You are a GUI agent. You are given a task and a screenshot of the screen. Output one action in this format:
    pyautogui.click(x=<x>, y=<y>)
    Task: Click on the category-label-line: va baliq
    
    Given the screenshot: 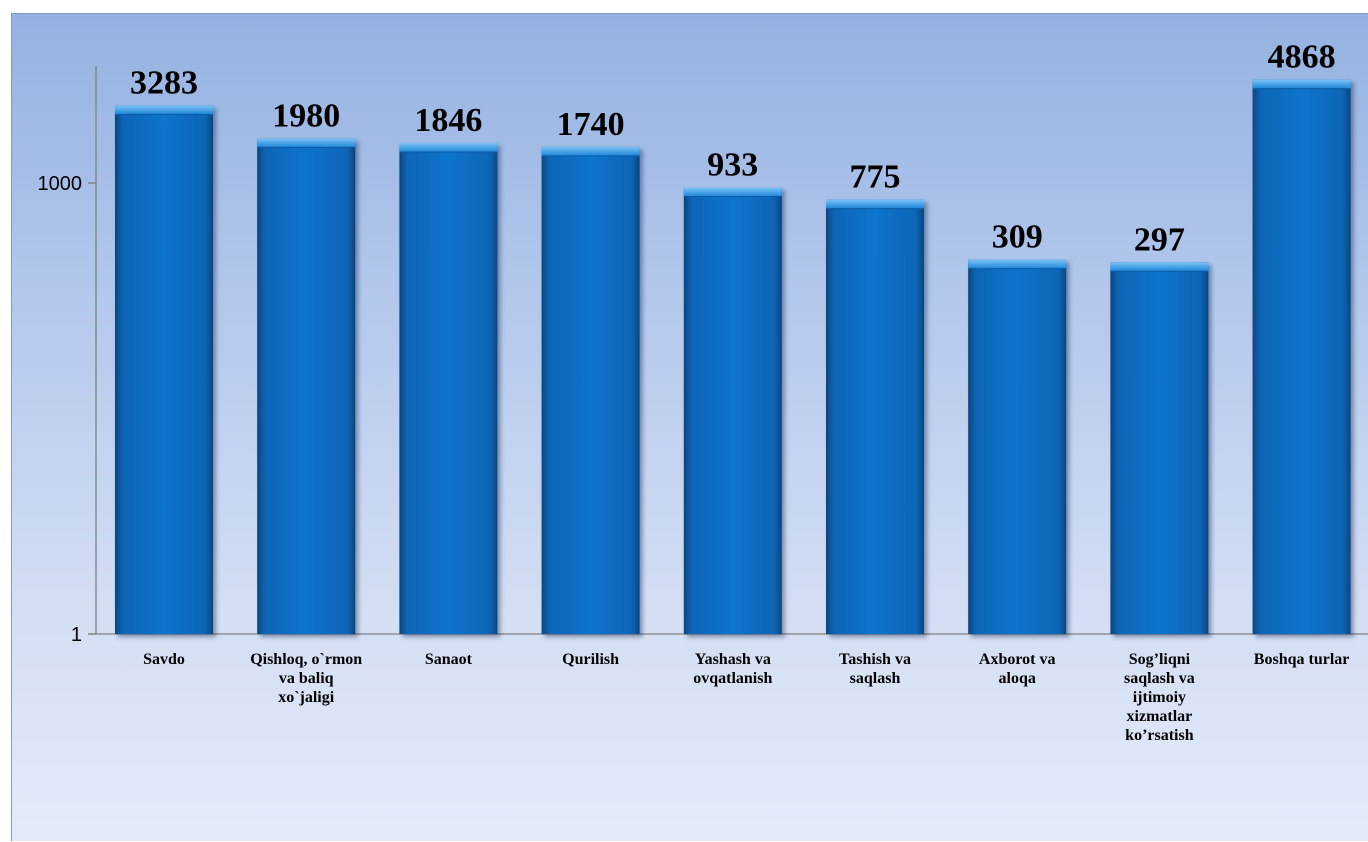 What is the action you would take?
    pyautogui.click(x=306, y=678)
    